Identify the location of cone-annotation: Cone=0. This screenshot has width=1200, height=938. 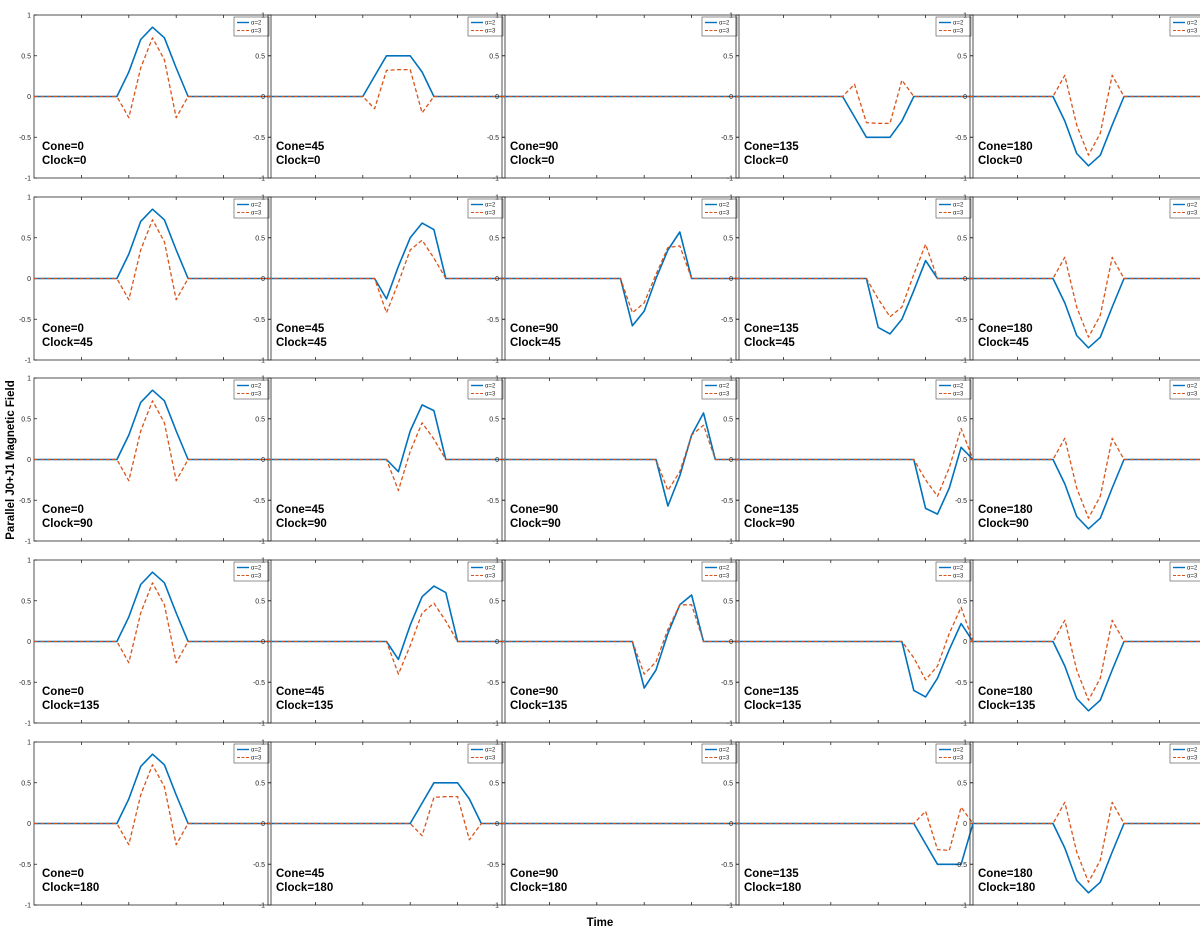
(63, 510).